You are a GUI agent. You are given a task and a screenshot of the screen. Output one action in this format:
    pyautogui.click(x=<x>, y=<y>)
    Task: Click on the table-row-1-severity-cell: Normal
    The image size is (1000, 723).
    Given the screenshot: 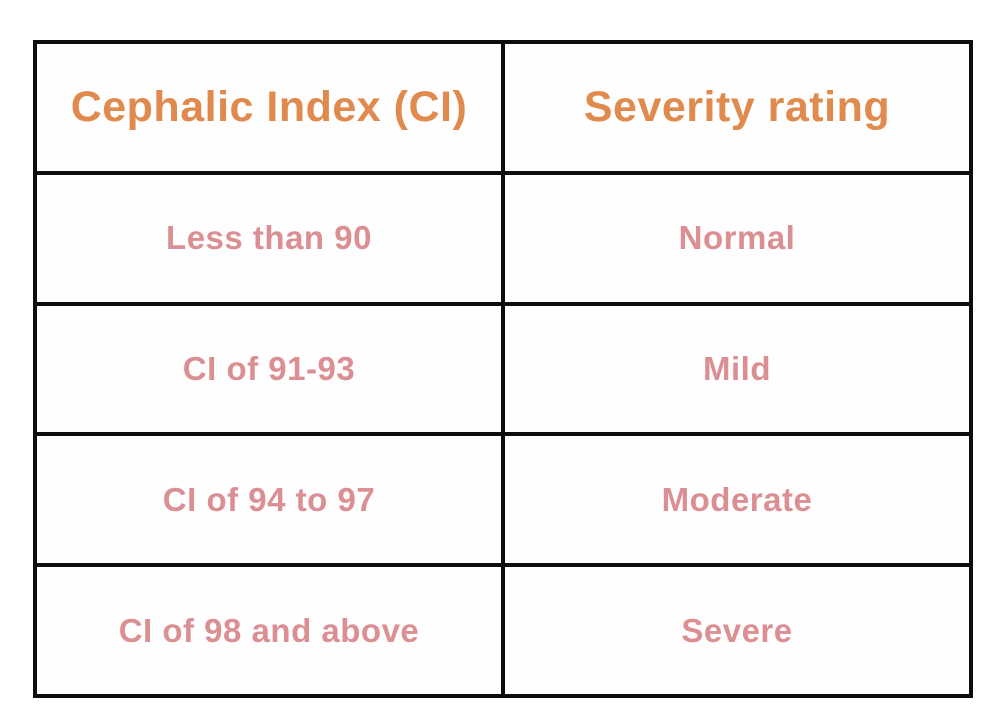 What is the action you would take?
    pyautogui.click(x=737, y=238)
    